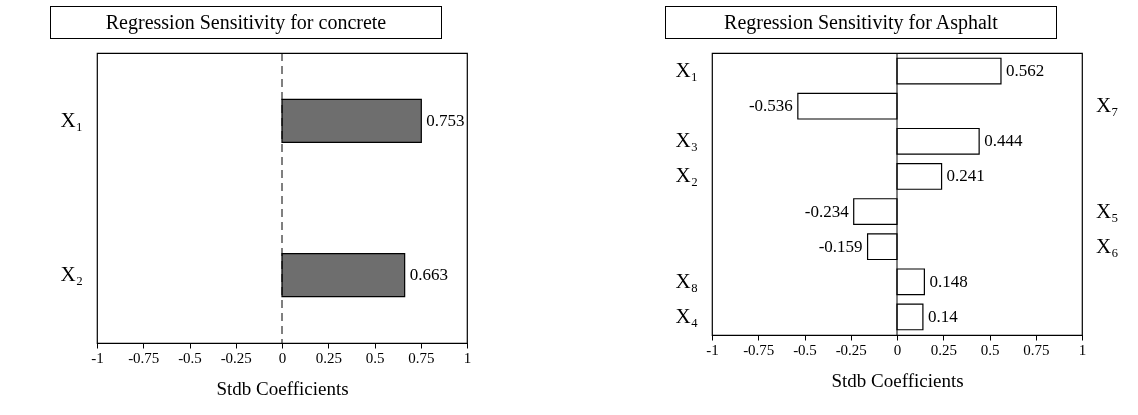  What do you see at coordinates (246, 22) in the screenshot?
I see `chart-title: Regression Sensitivity for concrete` at bounding box center [246, 22].